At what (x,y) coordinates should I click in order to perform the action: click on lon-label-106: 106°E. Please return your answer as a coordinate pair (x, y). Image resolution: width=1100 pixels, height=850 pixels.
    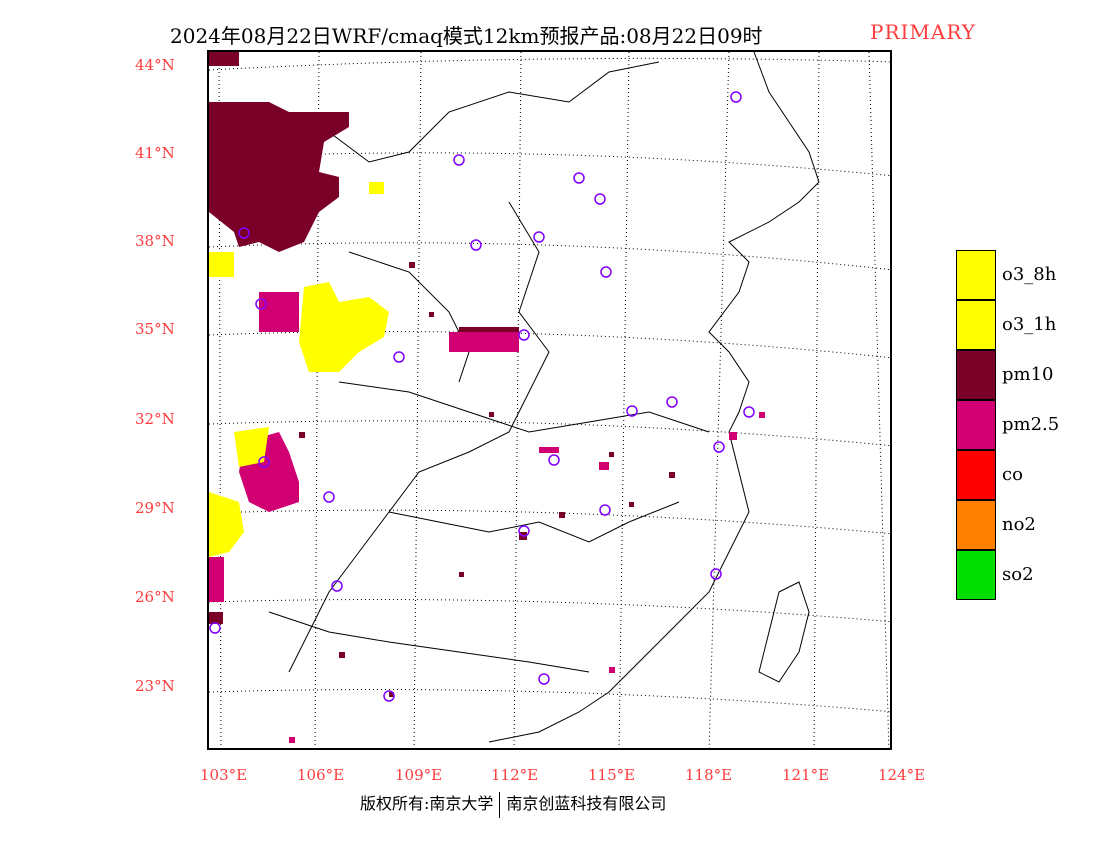
    Looking at the image, I should click on (321, 775).